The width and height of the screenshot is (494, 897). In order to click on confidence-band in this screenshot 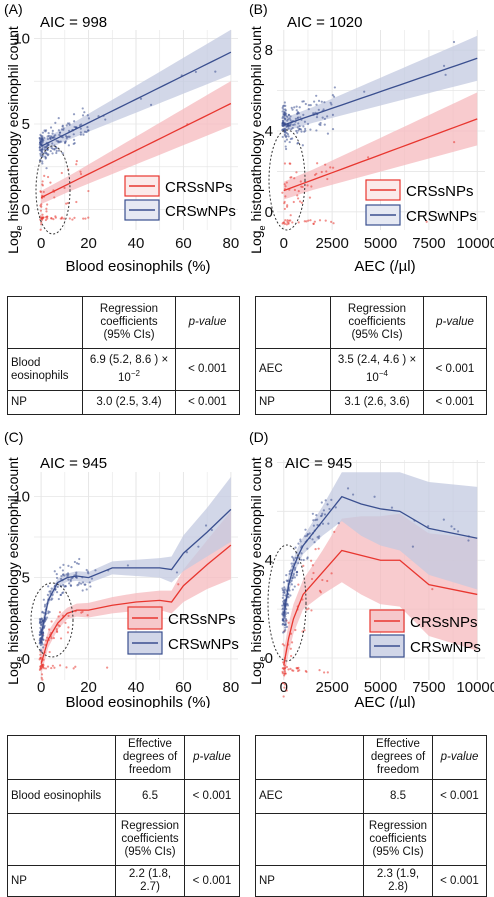, I will do `click(380, 550)`.